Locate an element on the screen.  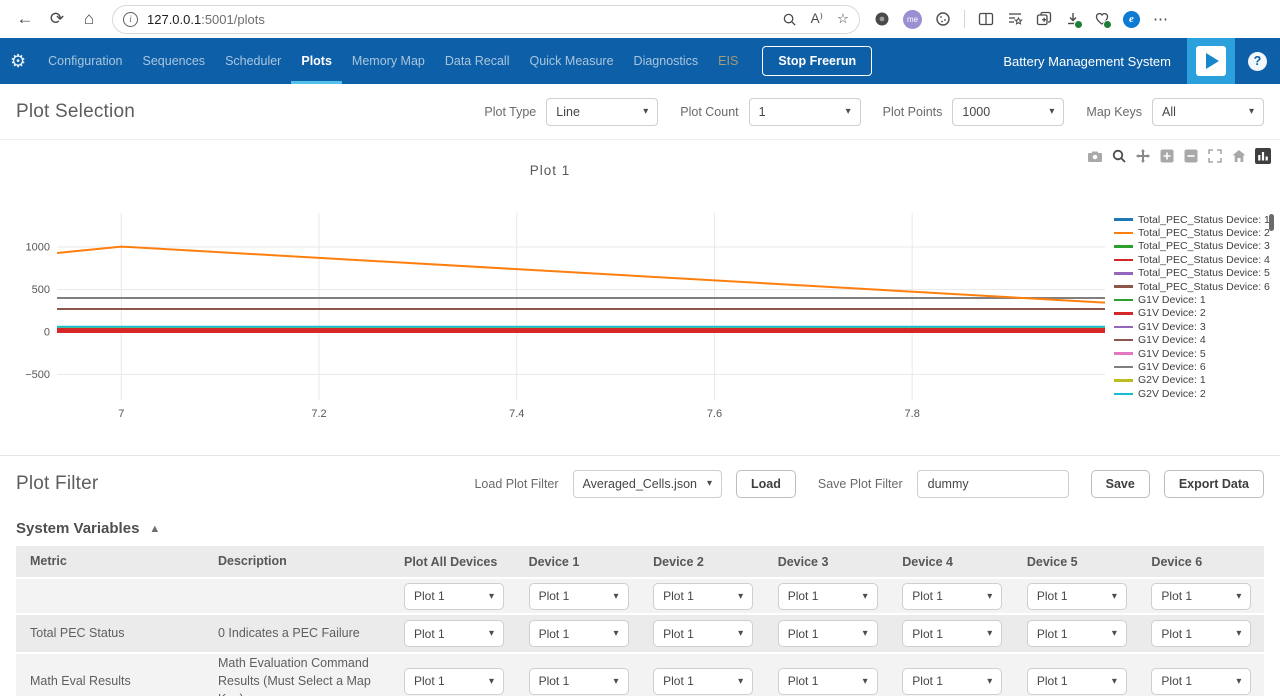
control-dropdown: All ▾ is located at coordinates (1208, 111).